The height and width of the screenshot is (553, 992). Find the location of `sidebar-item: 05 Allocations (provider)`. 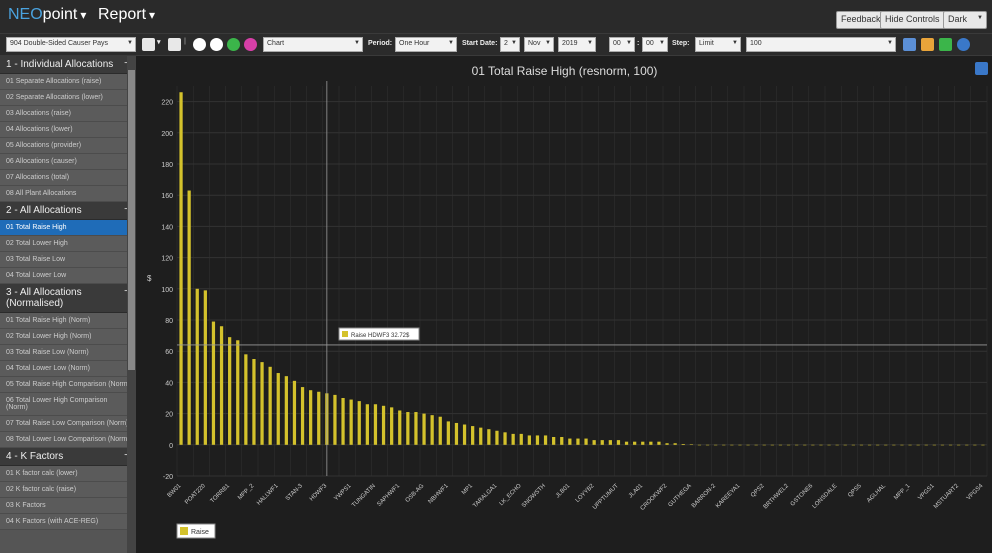

sidebar-item: 05 Allocations (provider) is located at coordinates (68, 146).